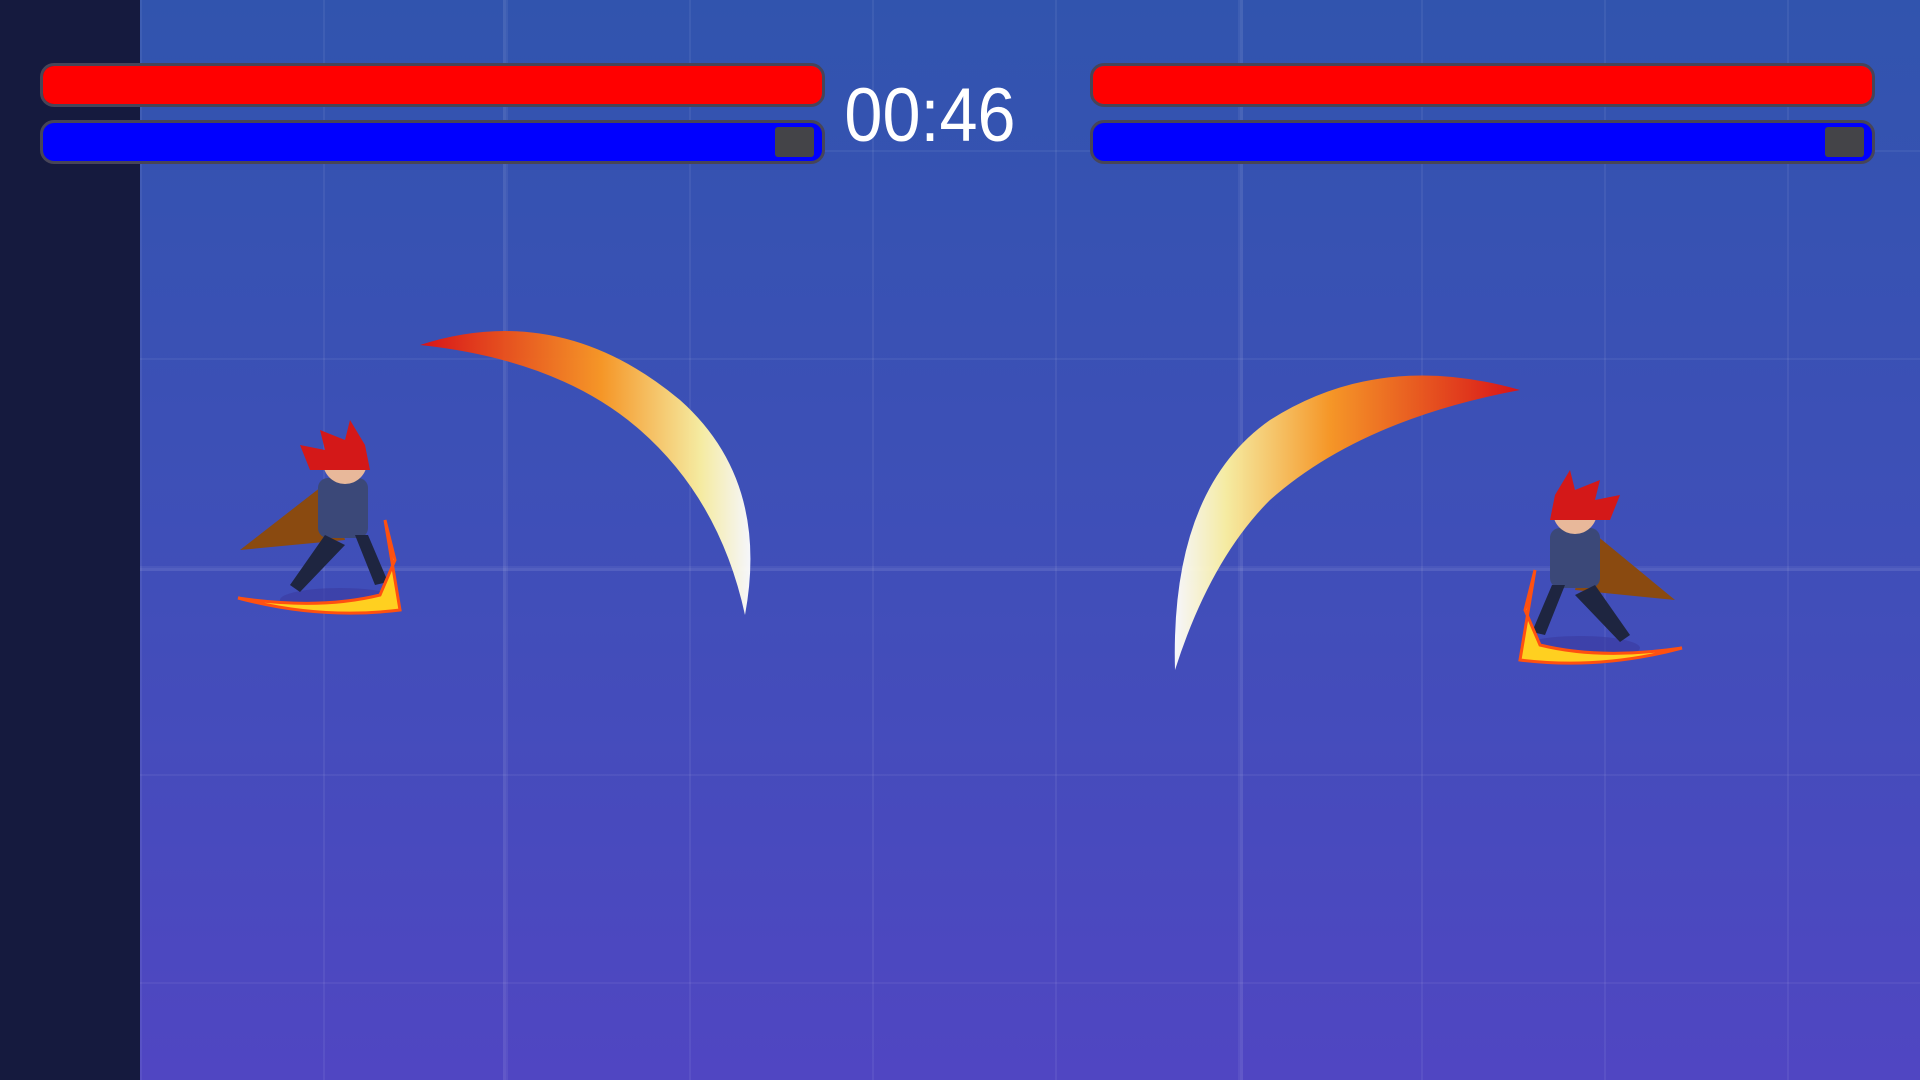 This screenshot has height=1080, width=1920. I want to click on player1-mana-fill, so click(432, 142).